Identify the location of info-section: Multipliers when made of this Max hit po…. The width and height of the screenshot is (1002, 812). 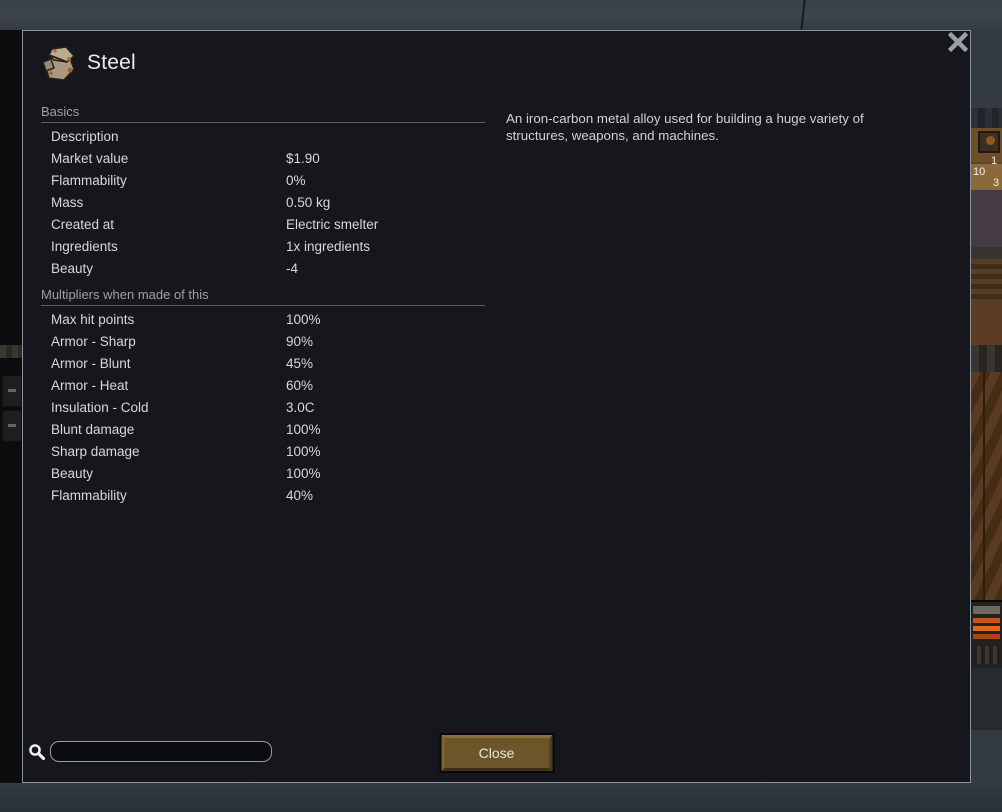
(263, 397).